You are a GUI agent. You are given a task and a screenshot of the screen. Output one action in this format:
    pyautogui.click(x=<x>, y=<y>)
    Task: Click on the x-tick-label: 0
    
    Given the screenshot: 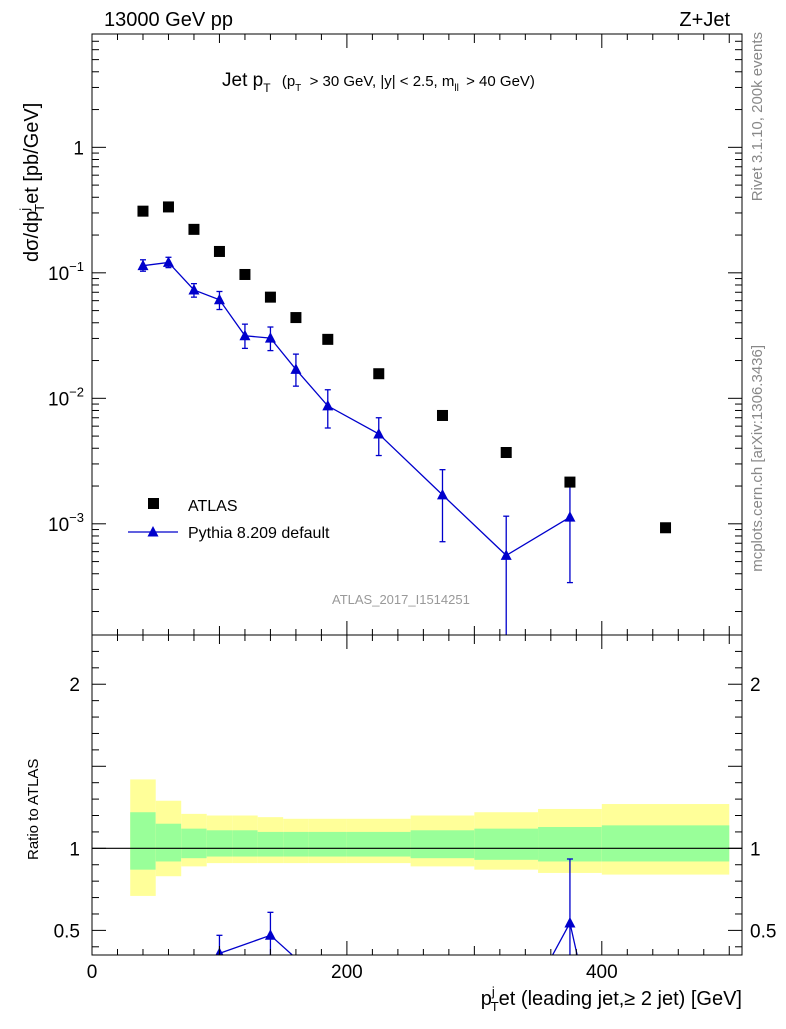 What is the action you would take?
    pyautogui.click(x=92, y=972)
    